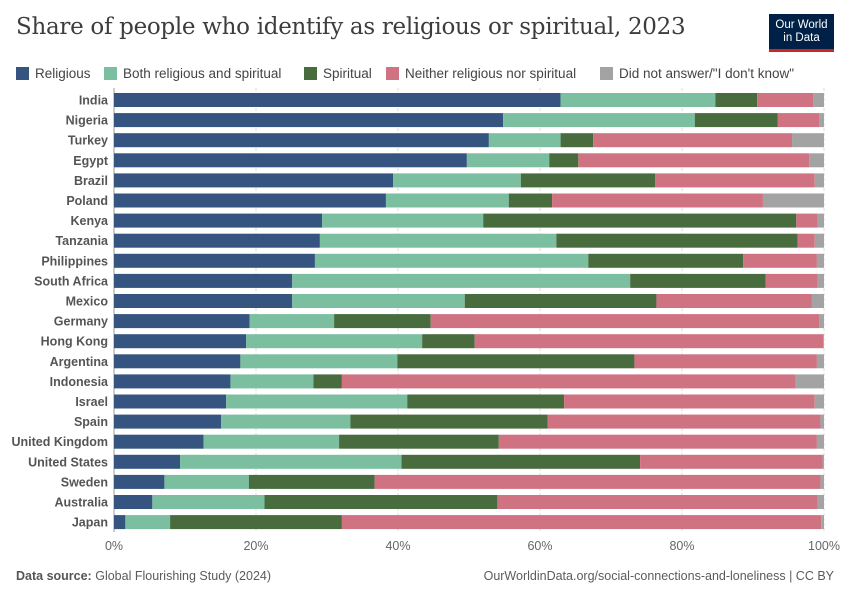 The image size is (850, 600). Describe the element at coordinates (53, 73) in the screenshot. I see `legend-item: Religious` at that location.